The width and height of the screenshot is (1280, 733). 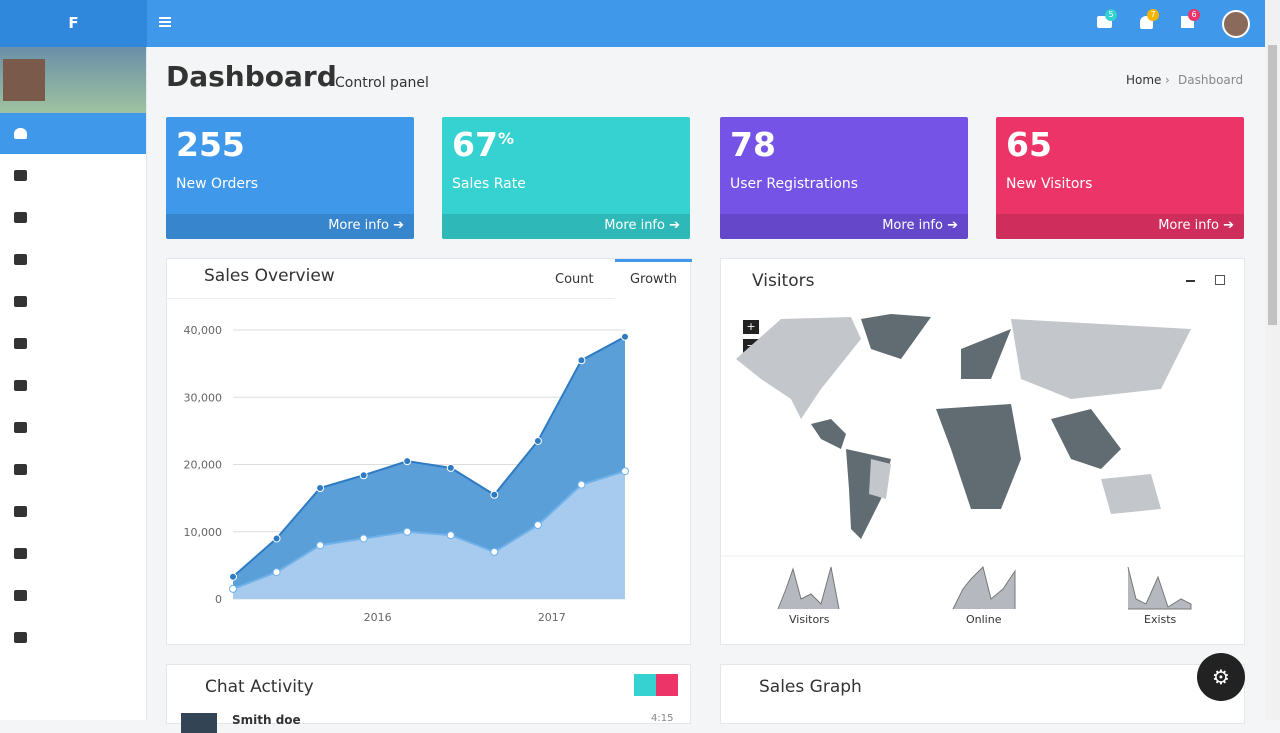 What do you see at coordinates (1101, 359) in the screenshot?
I see `asia` at bounding box center [1101, 359].